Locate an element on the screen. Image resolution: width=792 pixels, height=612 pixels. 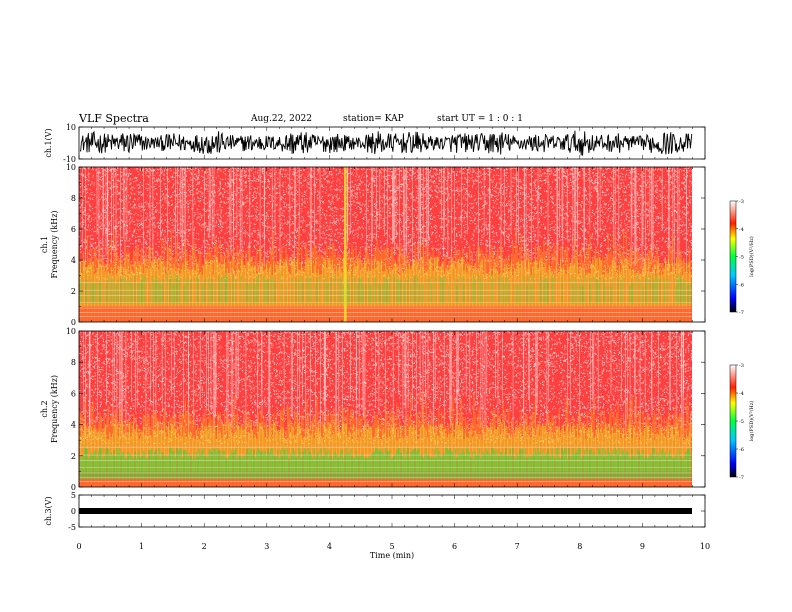
ch1-waveform-ylabel: ch.1(V) is located at coordinates (48, 142).